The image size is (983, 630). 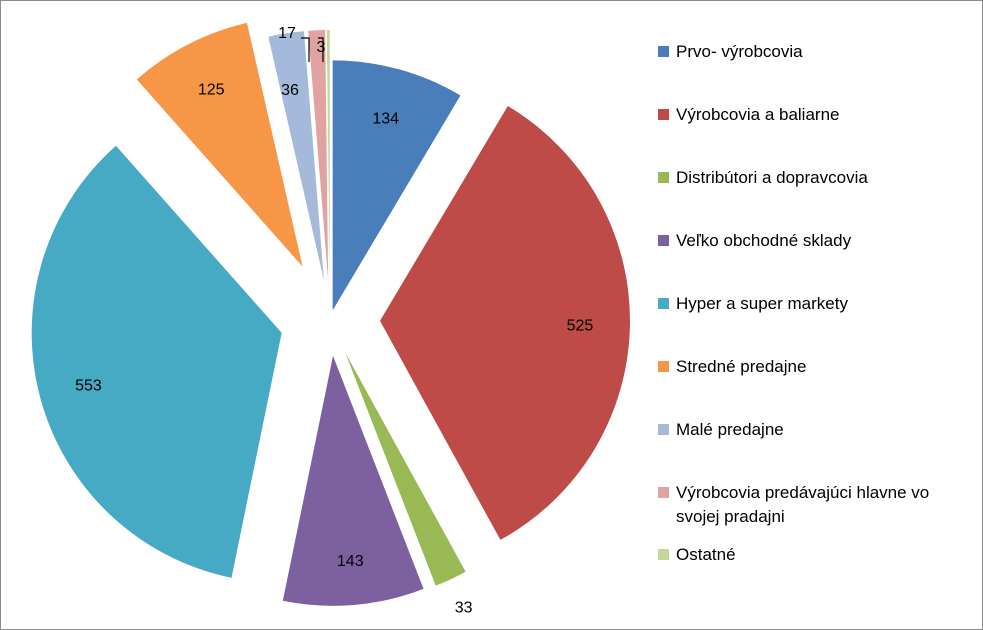 What do you see at coordinates (706, 554) in the screenshot?
I see `legend-label: Ostatné` at bounding box center [706, 554].